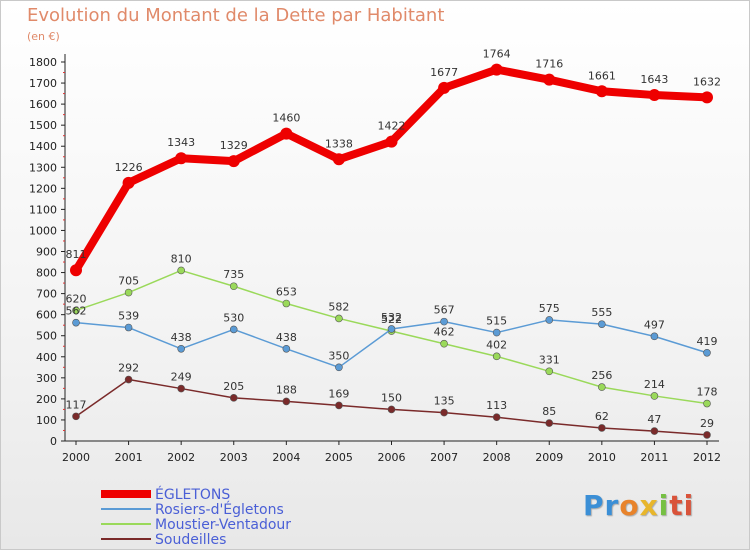 Image resolution: width=750 pixels, height=550 pixels. I want to click on y-tick-label: 1300, so click(43, 167).